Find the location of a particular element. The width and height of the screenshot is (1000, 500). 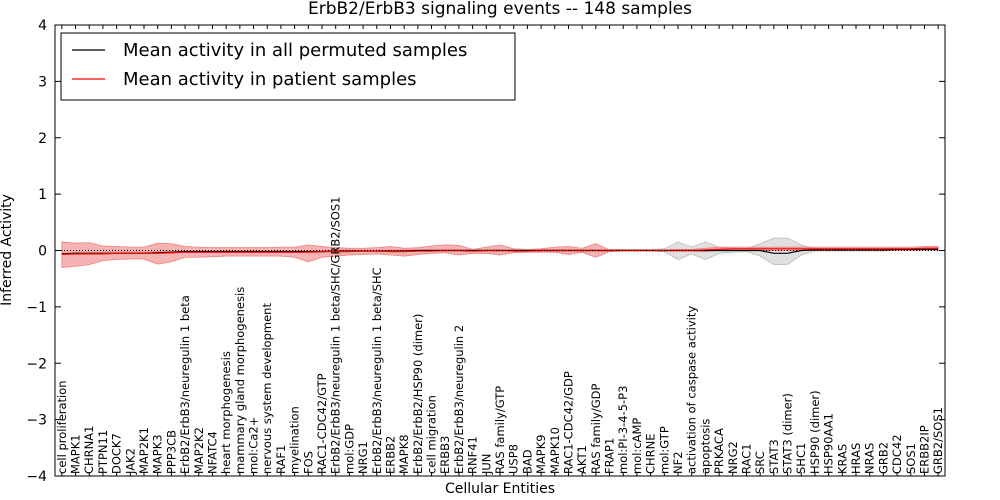

y-axis-label: Inferred Activity is located at coordinates (7, 250).